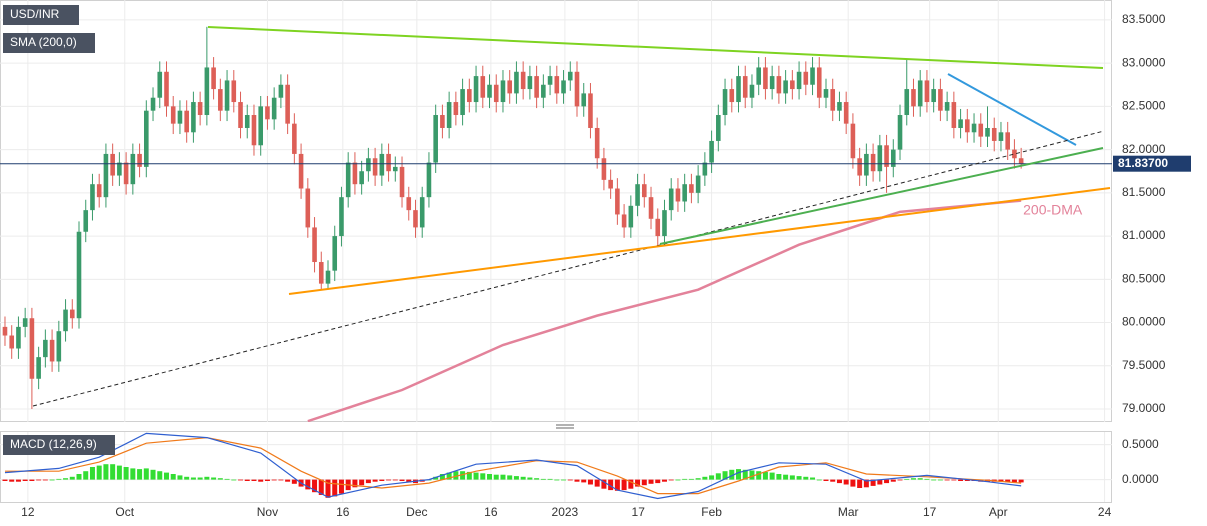 The width and height of the screenshot is (1207, 526). I want to click on indicator-box, so click(49, 43).